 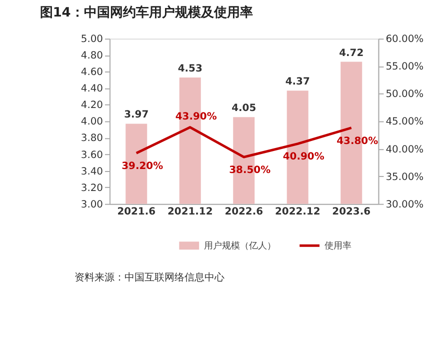 What do you see at coordinates (146, 12) in the screenshot?
I see `chart-title: 图14：中国网约车用户规模及使用率` at bounding box center [146, 12].